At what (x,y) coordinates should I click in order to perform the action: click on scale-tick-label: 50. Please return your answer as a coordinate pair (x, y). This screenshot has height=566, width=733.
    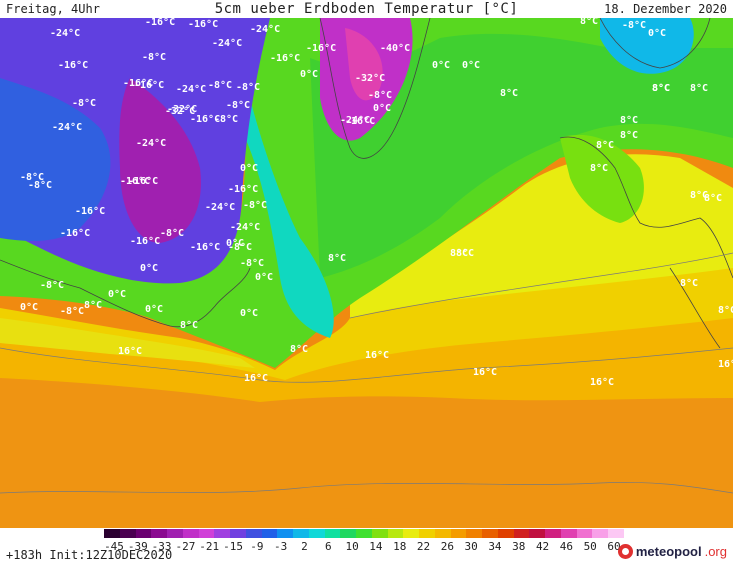
    Looking at the image, I should click on (590, 546).